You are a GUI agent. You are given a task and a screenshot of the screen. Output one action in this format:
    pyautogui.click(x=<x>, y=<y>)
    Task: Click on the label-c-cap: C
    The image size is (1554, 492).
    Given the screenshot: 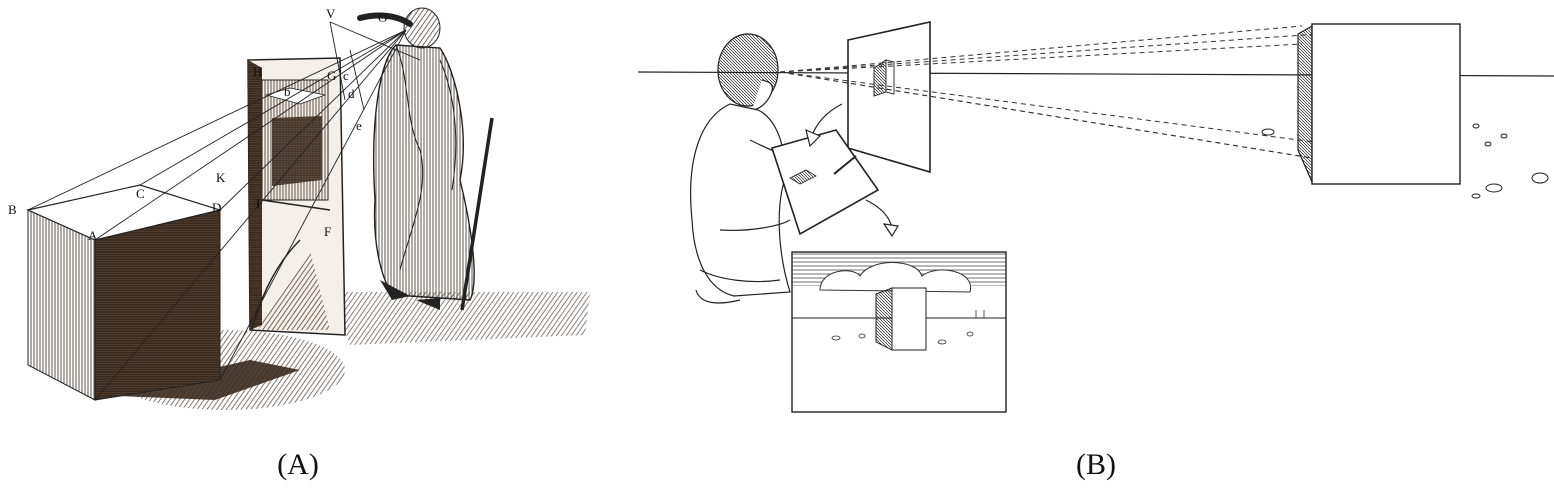 What is the action you would take?
    pyautogui.click(x=140, y=193)
    